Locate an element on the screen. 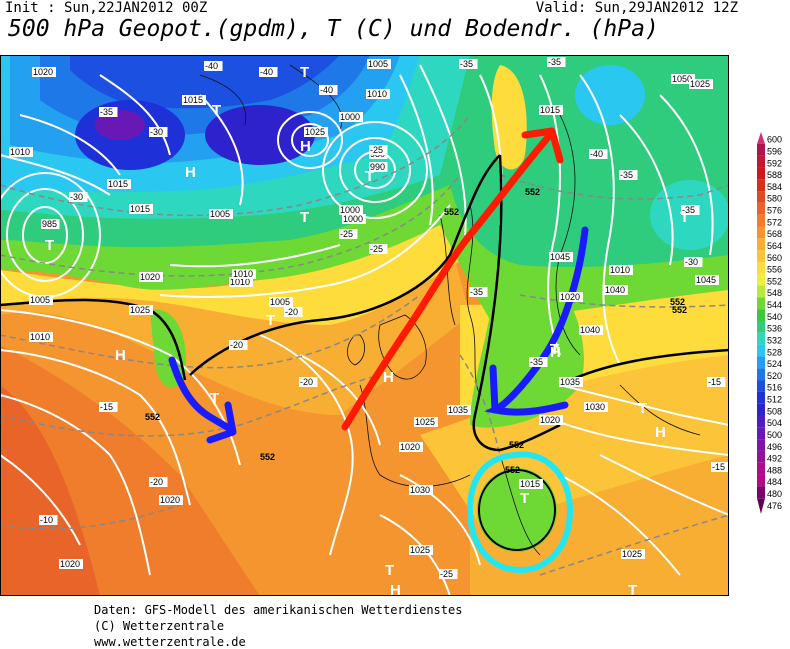  pressure-label: 1035 is located at coordinates (459, 410).